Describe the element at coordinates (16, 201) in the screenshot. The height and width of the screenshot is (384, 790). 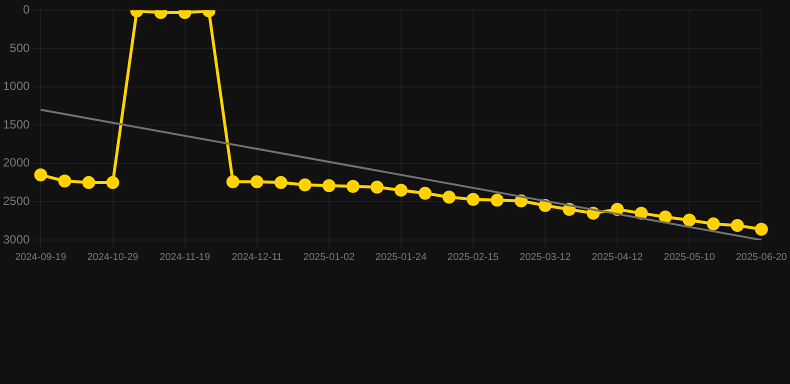
I see `y-tick-label: 2500` at that location.